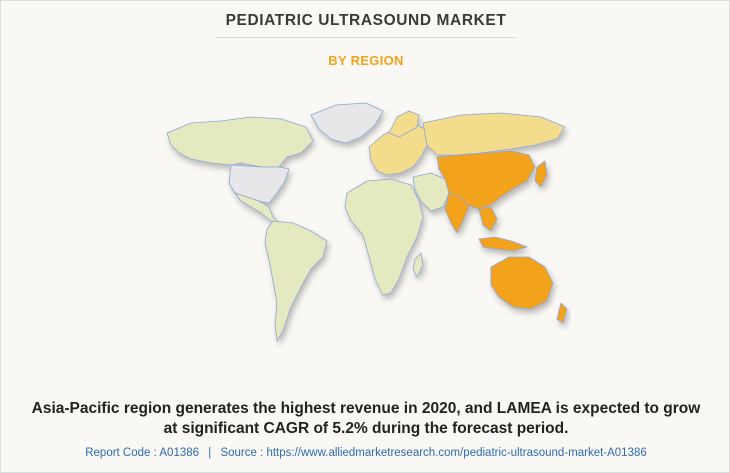 This screenshot has width=730, height=473. What do you see at coordinates (259, 184) in the screenshot?
I see `region-north-america` at bounding box center [259, 184].